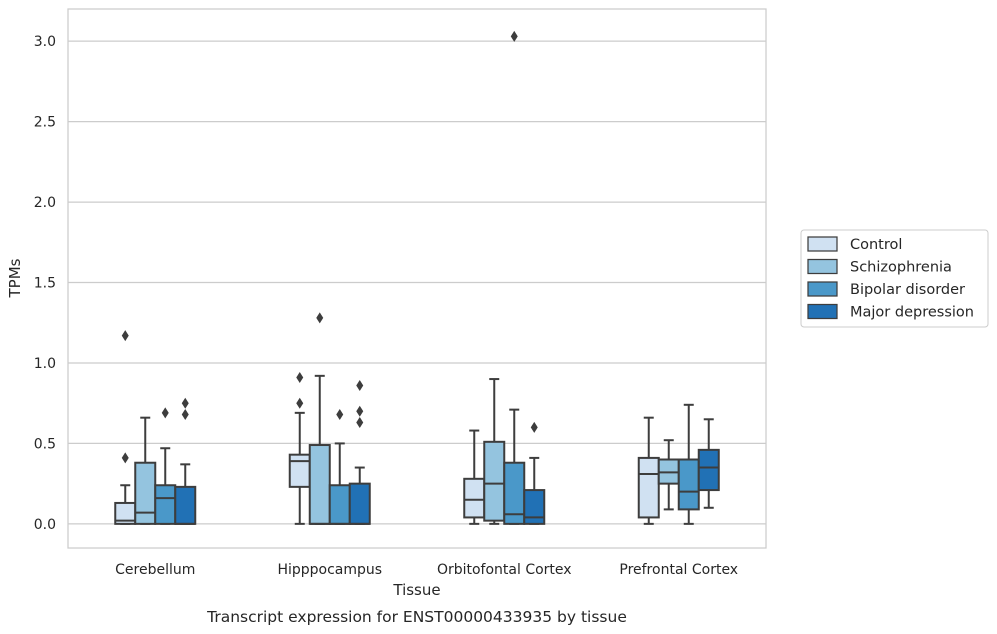  Describe the element at coordinates (504, 570) in the screenshot. I see `x-tick-label: Orbitofontal Cortex` at that location.